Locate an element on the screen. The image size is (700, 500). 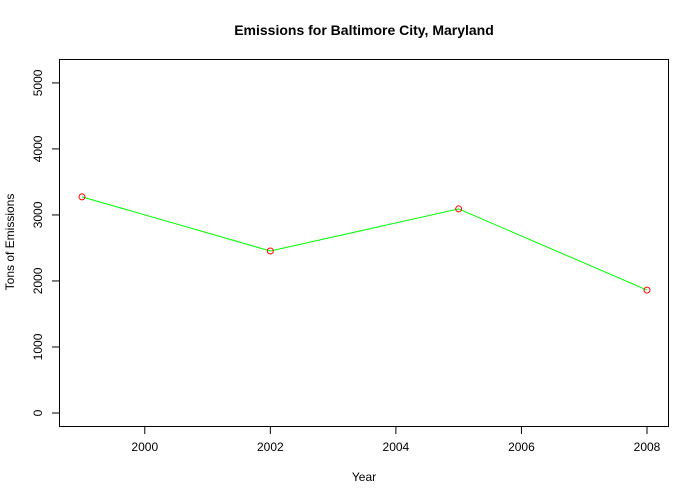
y-tick-label: 1000 is located at coordinates (38, 346).